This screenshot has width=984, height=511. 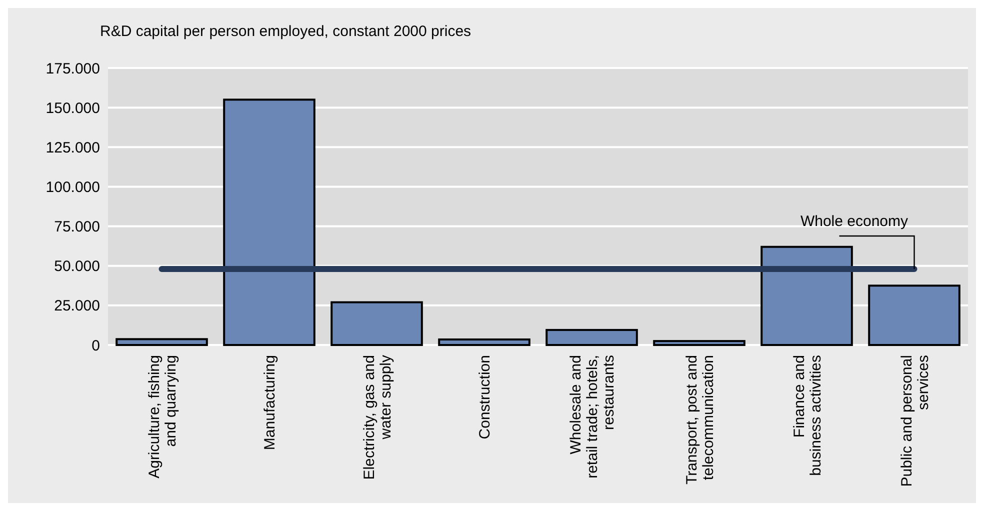 What do you see at coordinates (73, 187) in the screenshot?
I see `y-tick-label: 100.000` at bounding box center [73, 187].